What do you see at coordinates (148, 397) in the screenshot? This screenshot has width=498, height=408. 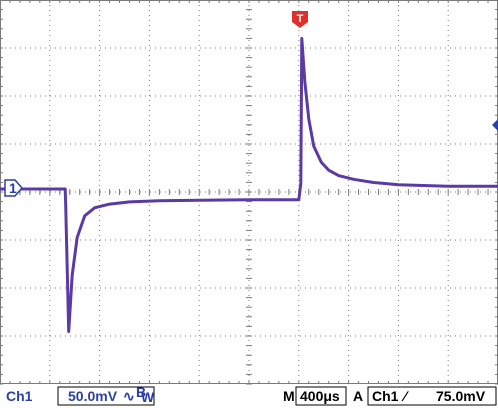 I see `bandwidth-limit-sub2: W` at bounding box center [148, 397].